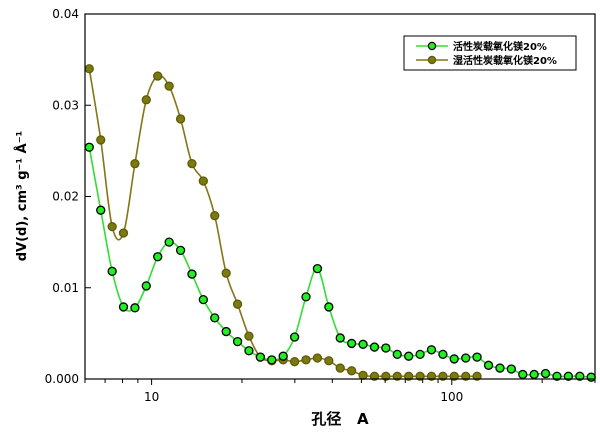  I want to click on legend-label-series-2: 湿活性炭载氧化镁20%, so click(505, 60).